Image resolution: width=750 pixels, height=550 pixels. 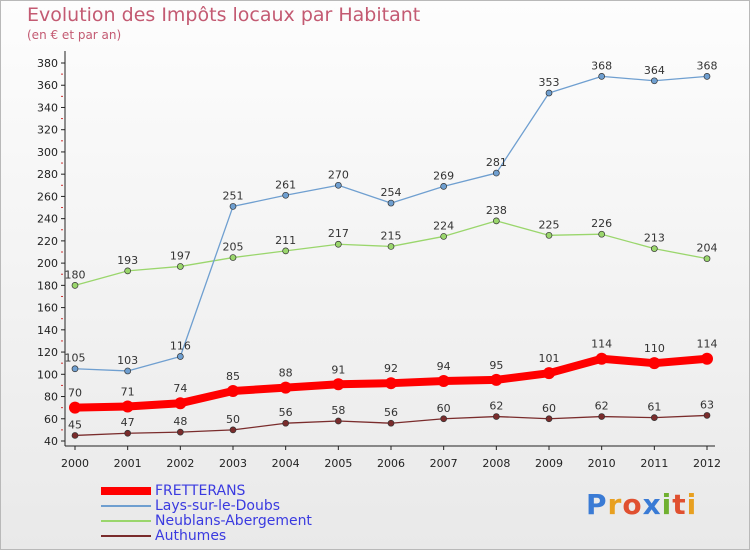 What do you see at coordinates (128, 463) in the screenshot?
I see `x-tick-label: 2001` at bounding box center [128, 463].